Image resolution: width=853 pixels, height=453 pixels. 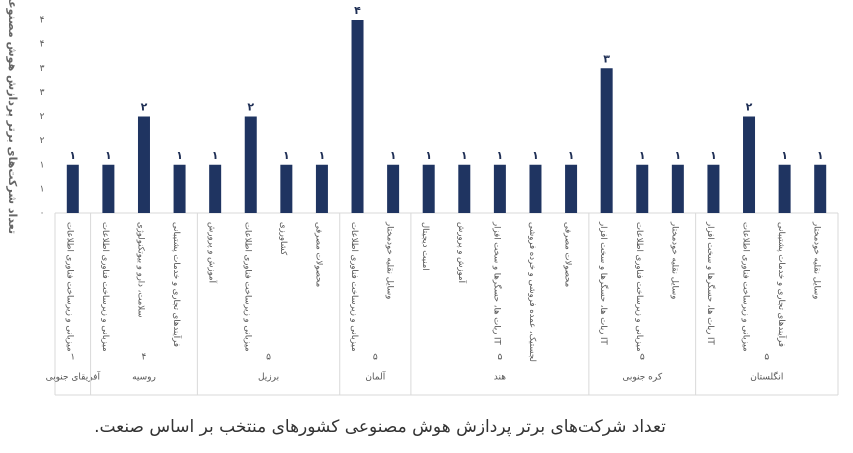 I want to click on group-total: ۱, so click(x=72, y=358).